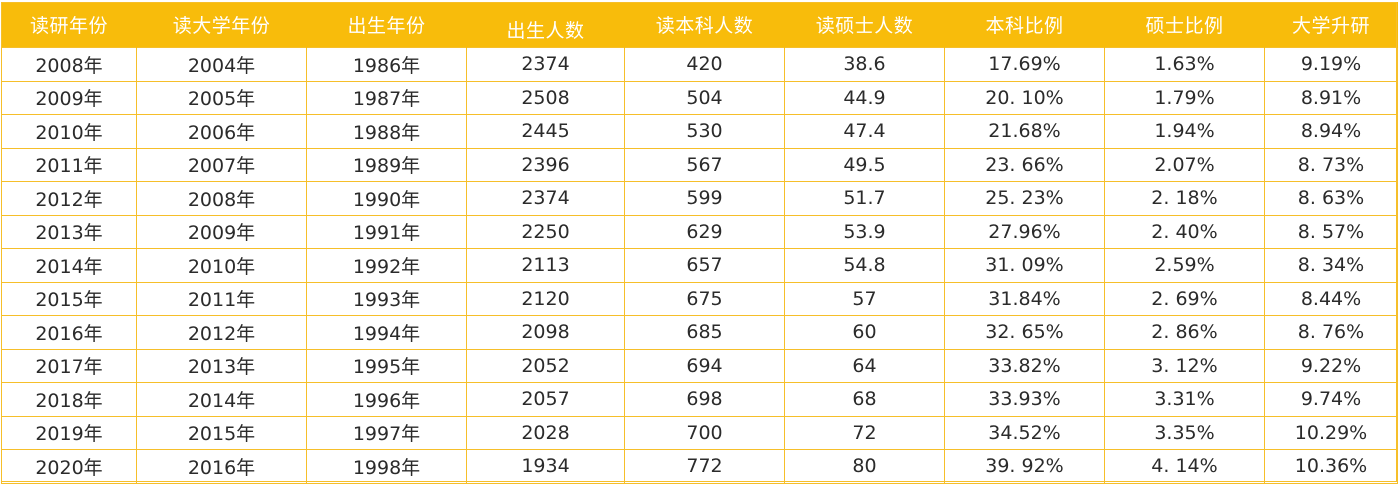  Describe the element at coordinates (1024, 198) in the screenshot. I see `undergrad-ratio-cell: 25. 23%` at that location.